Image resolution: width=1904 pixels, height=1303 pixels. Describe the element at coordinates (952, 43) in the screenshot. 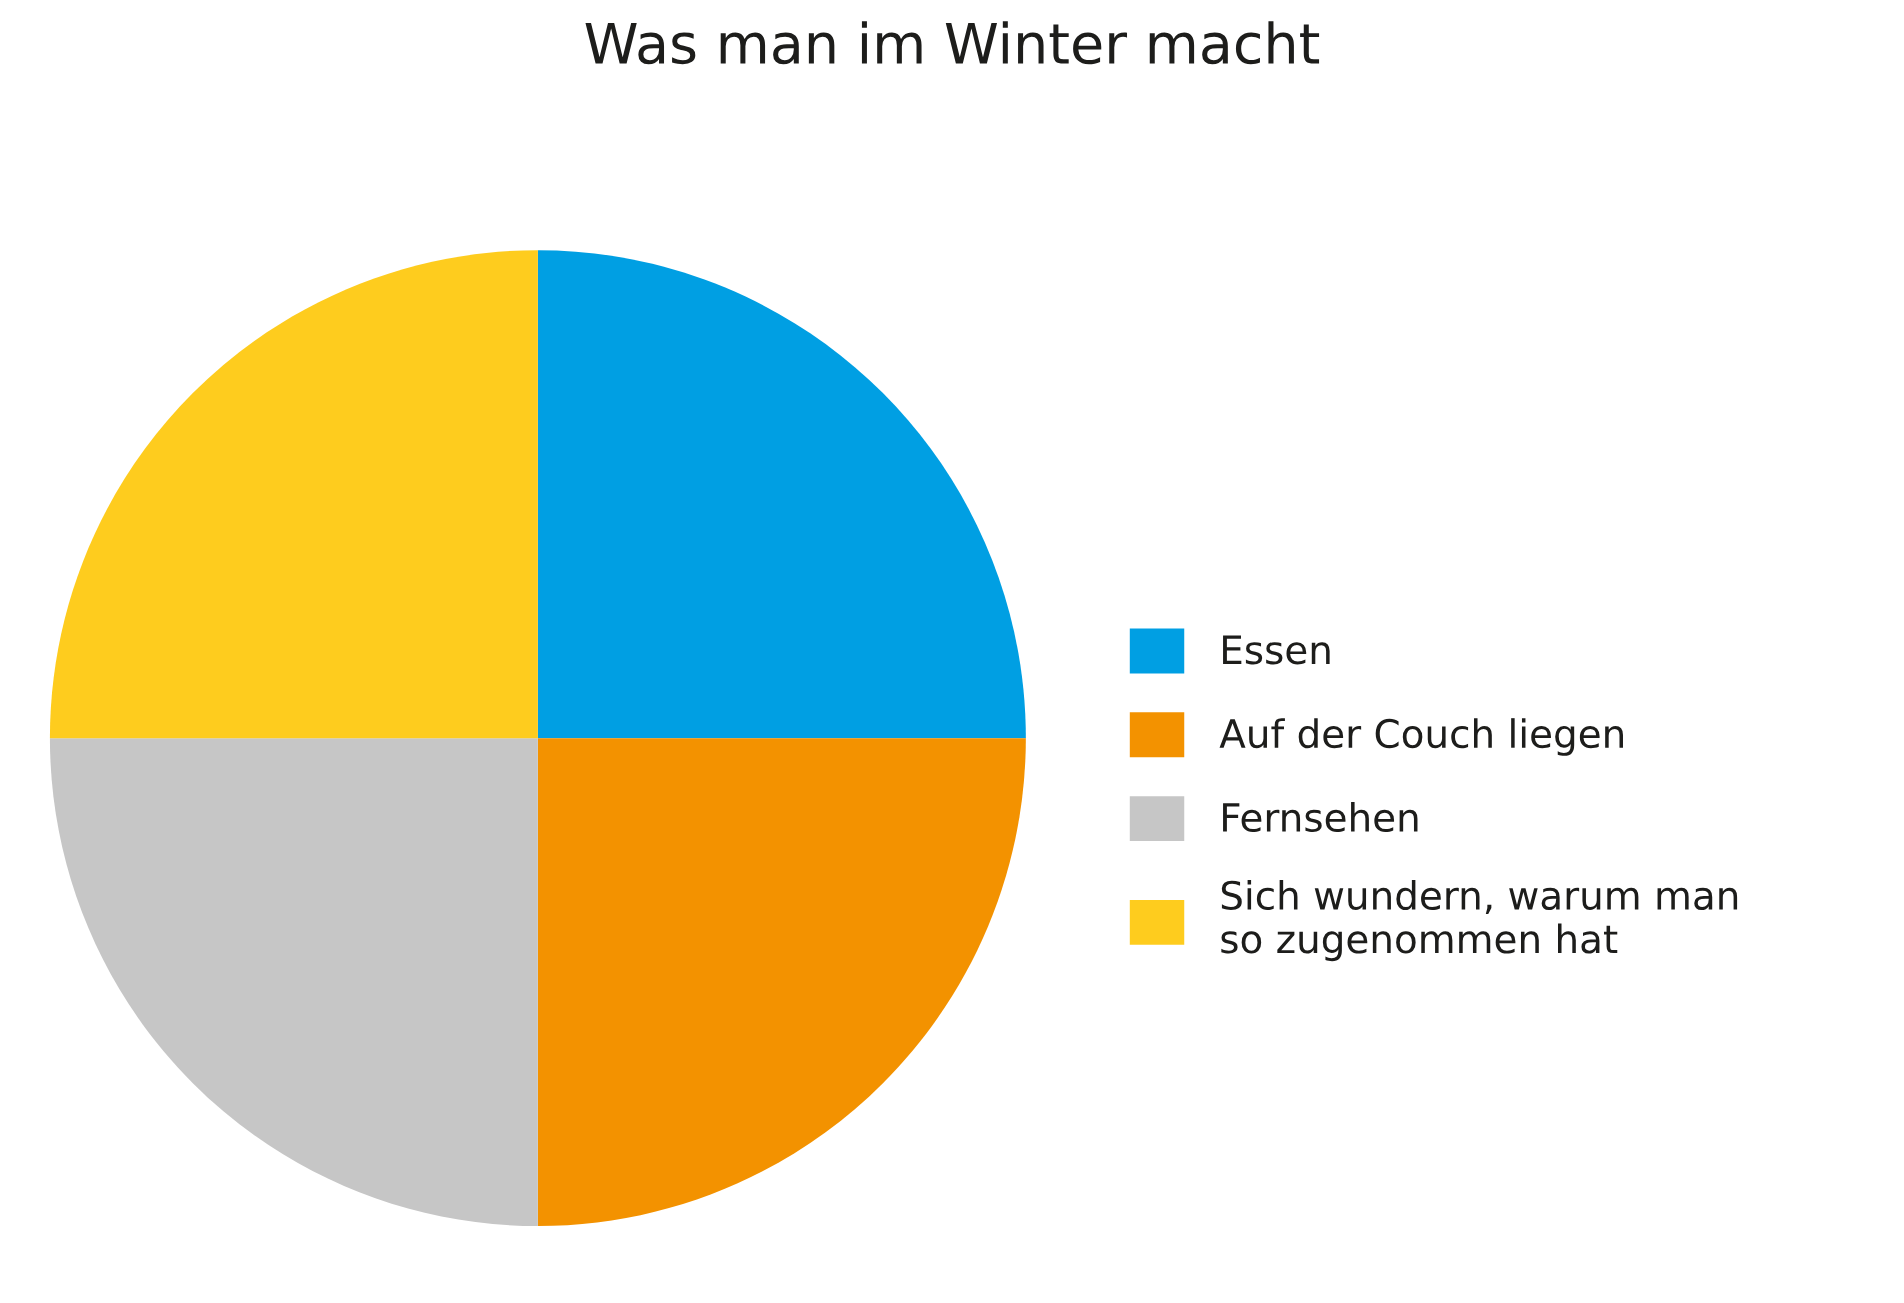

I see `chart-title: Was man im Winter macht` at that location.